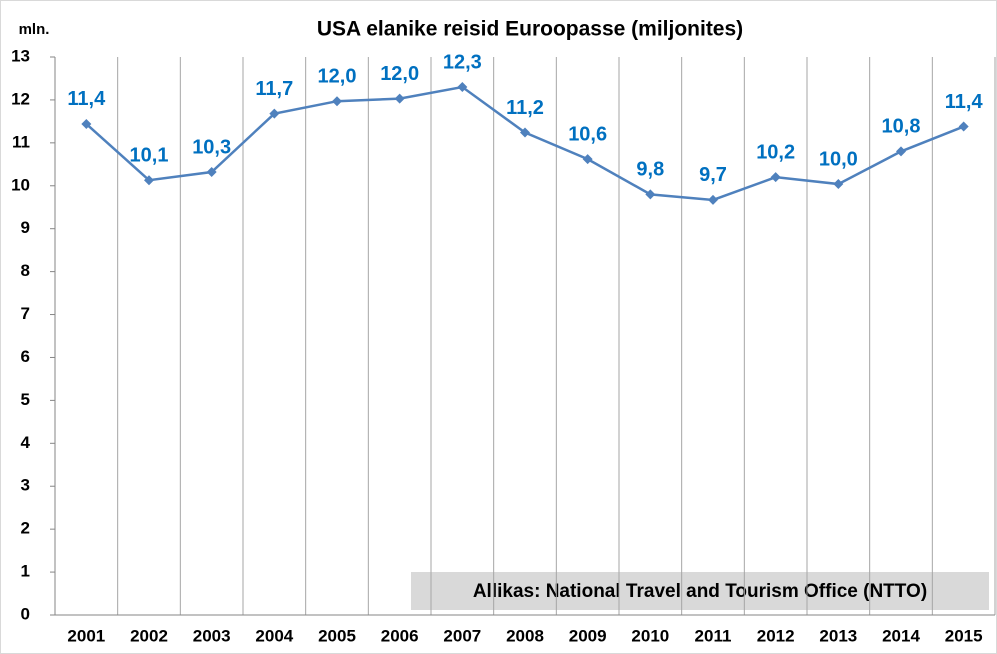 The height and width of the screenshot is (654, 997). What do you see at coordinates (462, 635) in the screenshot?
I see `x-tick-label: 2007` at bounding box center [462, 635].